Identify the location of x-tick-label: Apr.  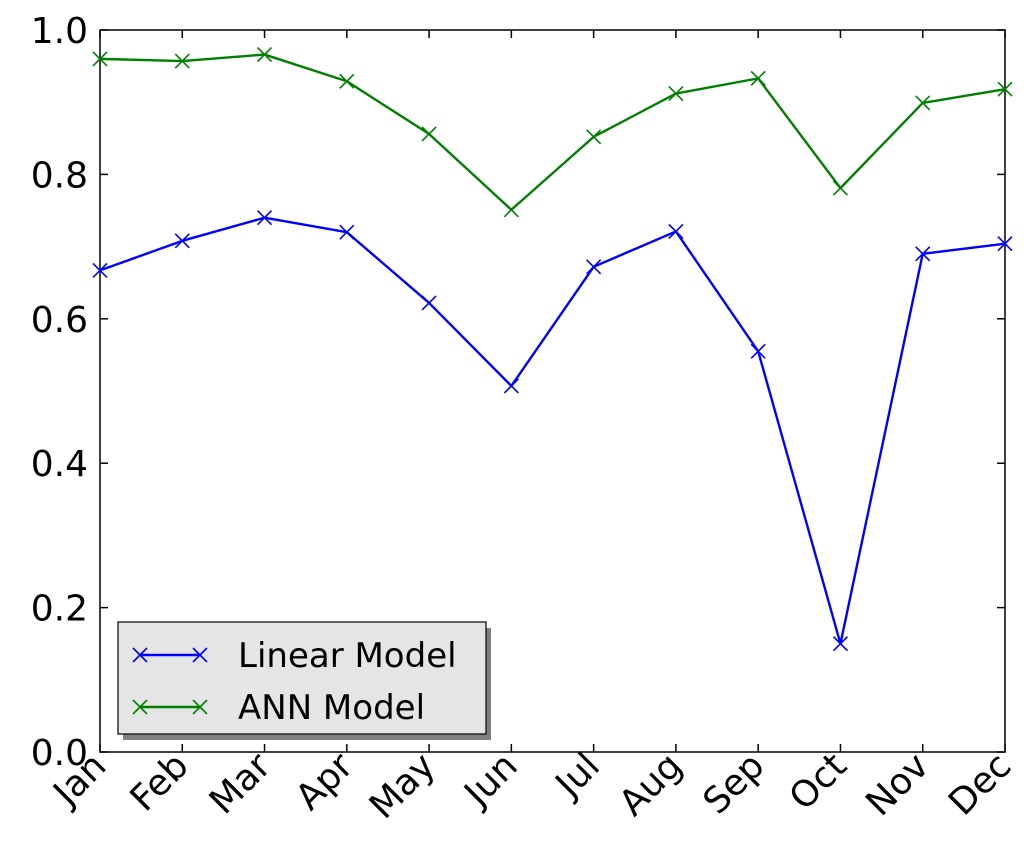
(324, 781).